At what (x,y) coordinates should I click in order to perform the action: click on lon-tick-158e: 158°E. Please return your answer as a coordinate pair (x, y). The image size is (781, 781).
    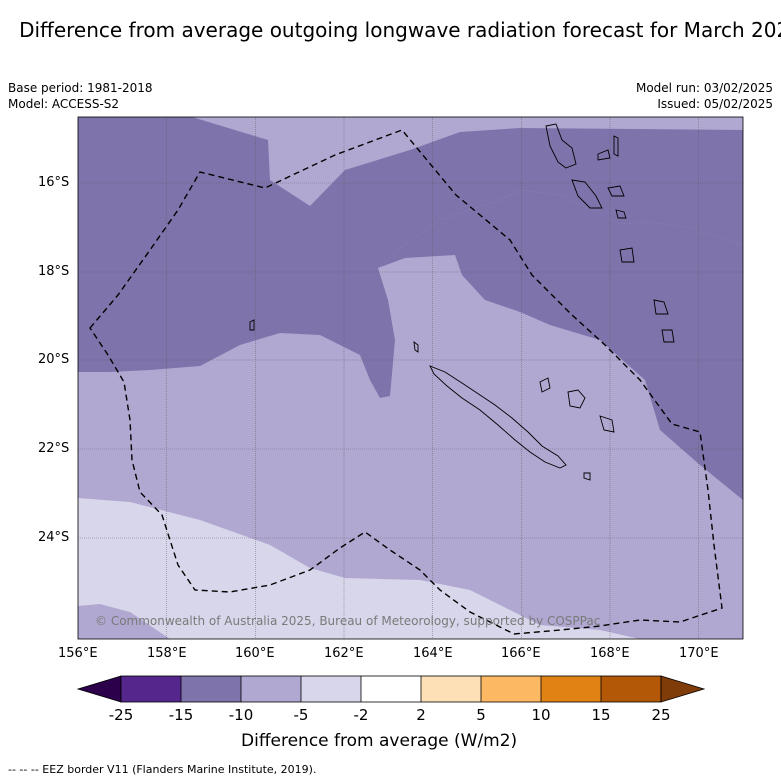
    Looking at the image, I should click on (167, 653).